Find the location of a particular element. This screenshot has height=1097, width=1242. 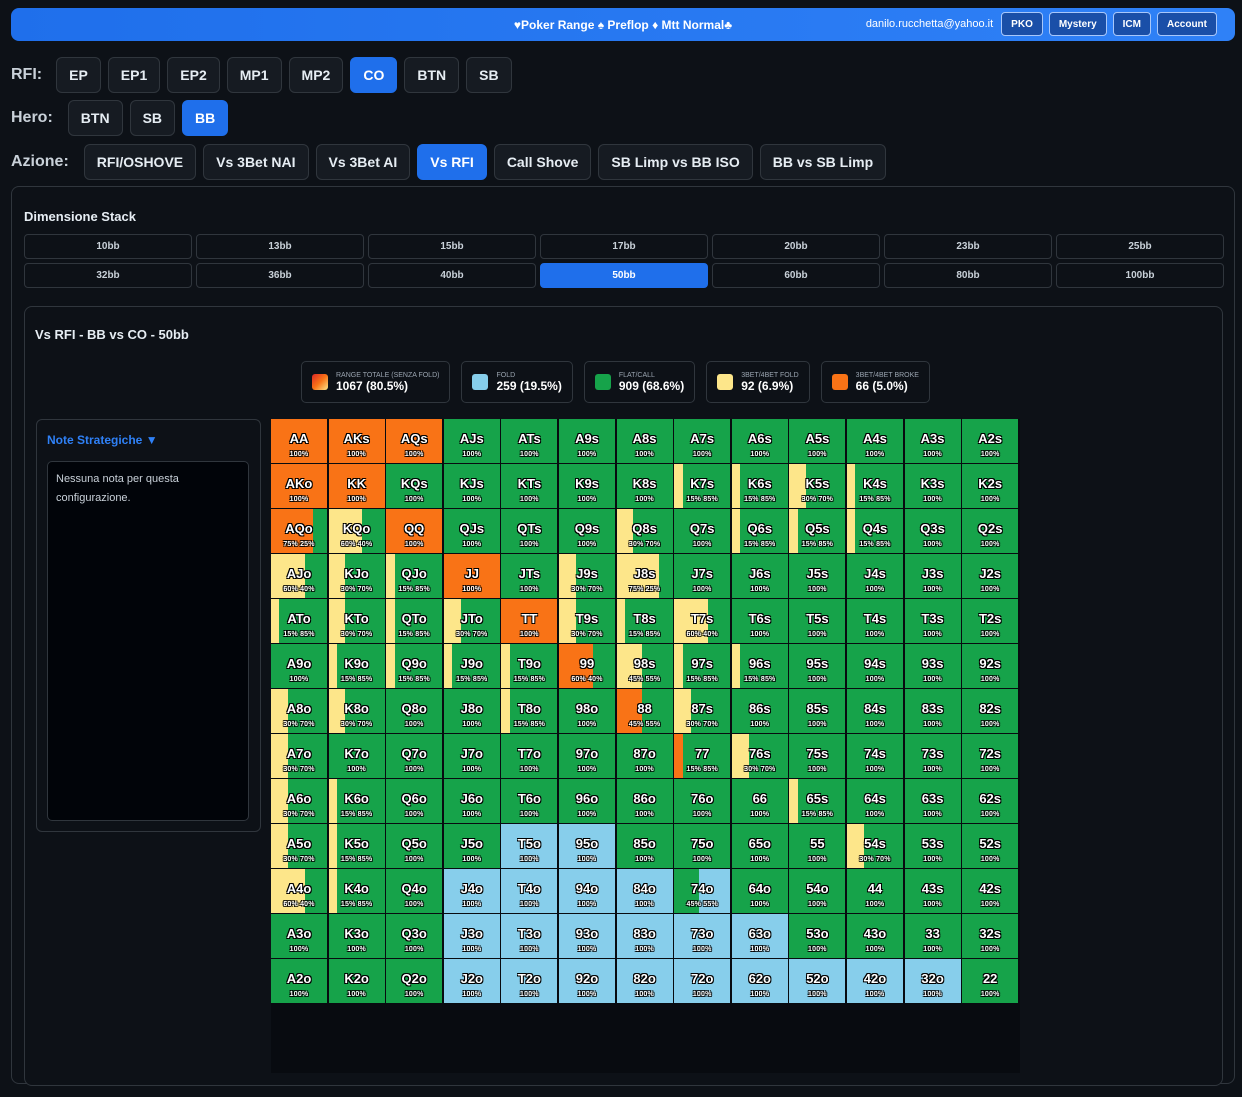

hand-cell-j7o: J7o 100% is located at coordinates (471, 756).